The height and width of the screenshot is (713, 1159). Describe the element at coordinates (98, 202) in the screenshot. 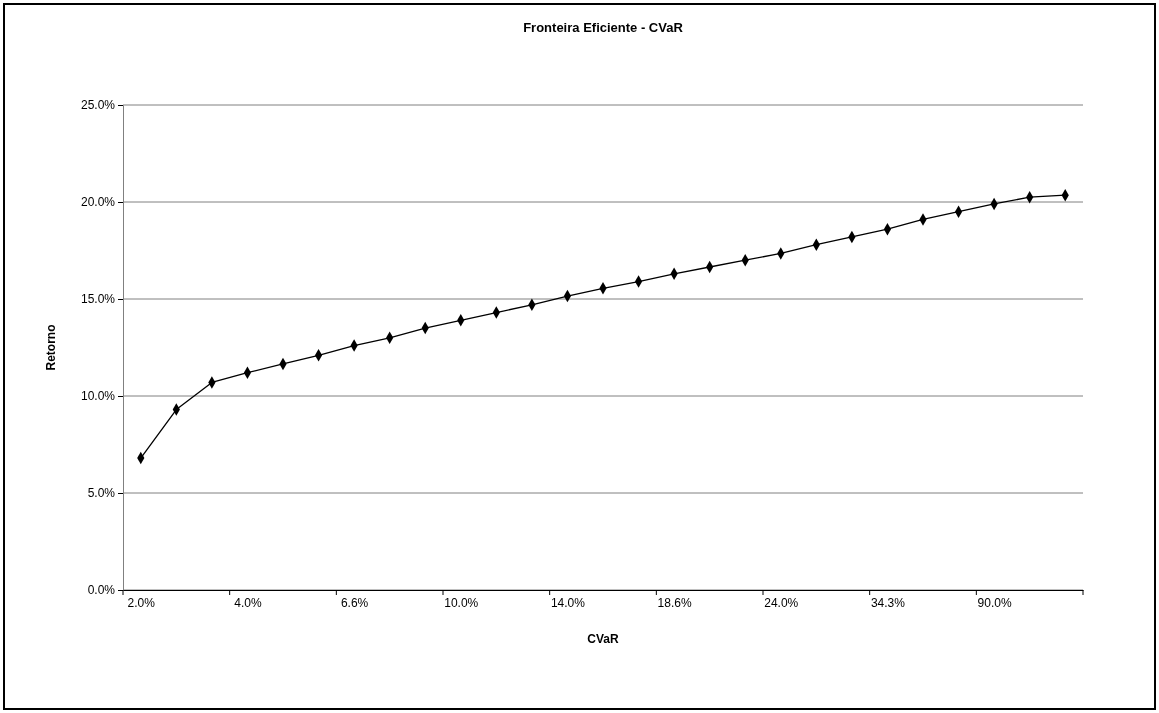

I see `y-tick-label: 20.0%` at that location.